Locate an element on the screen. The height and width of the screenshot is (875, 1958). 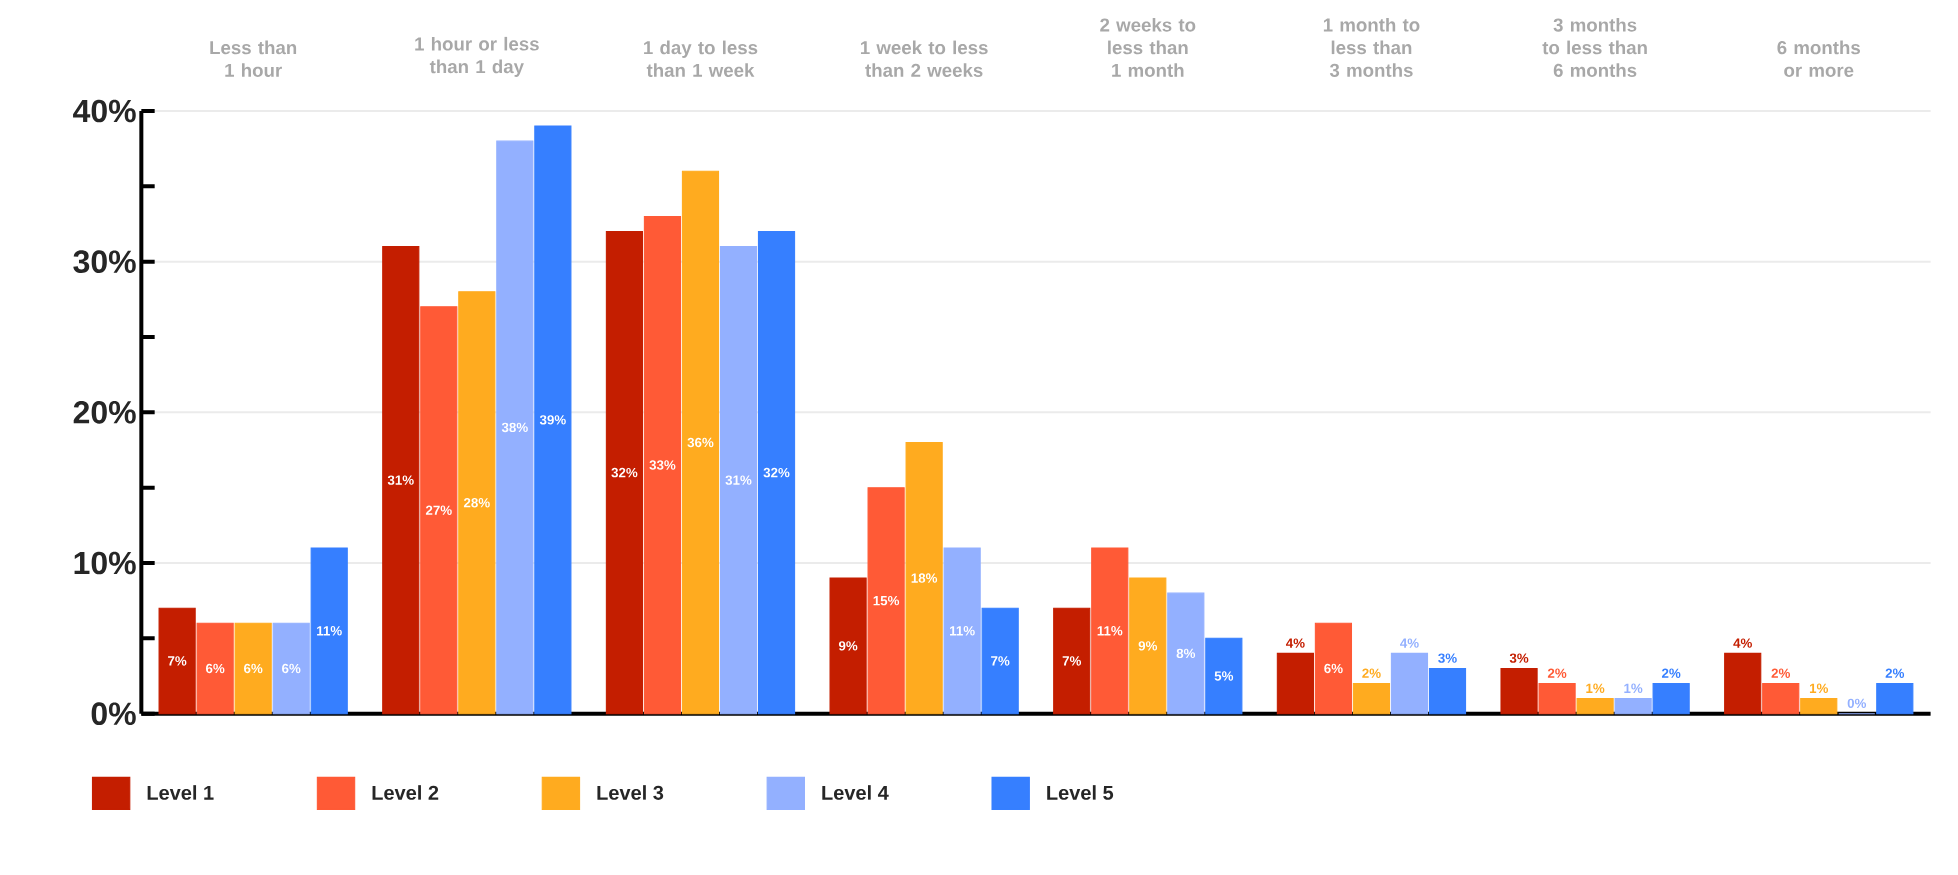
data-label: 28% is located at coordinates (476, 503).